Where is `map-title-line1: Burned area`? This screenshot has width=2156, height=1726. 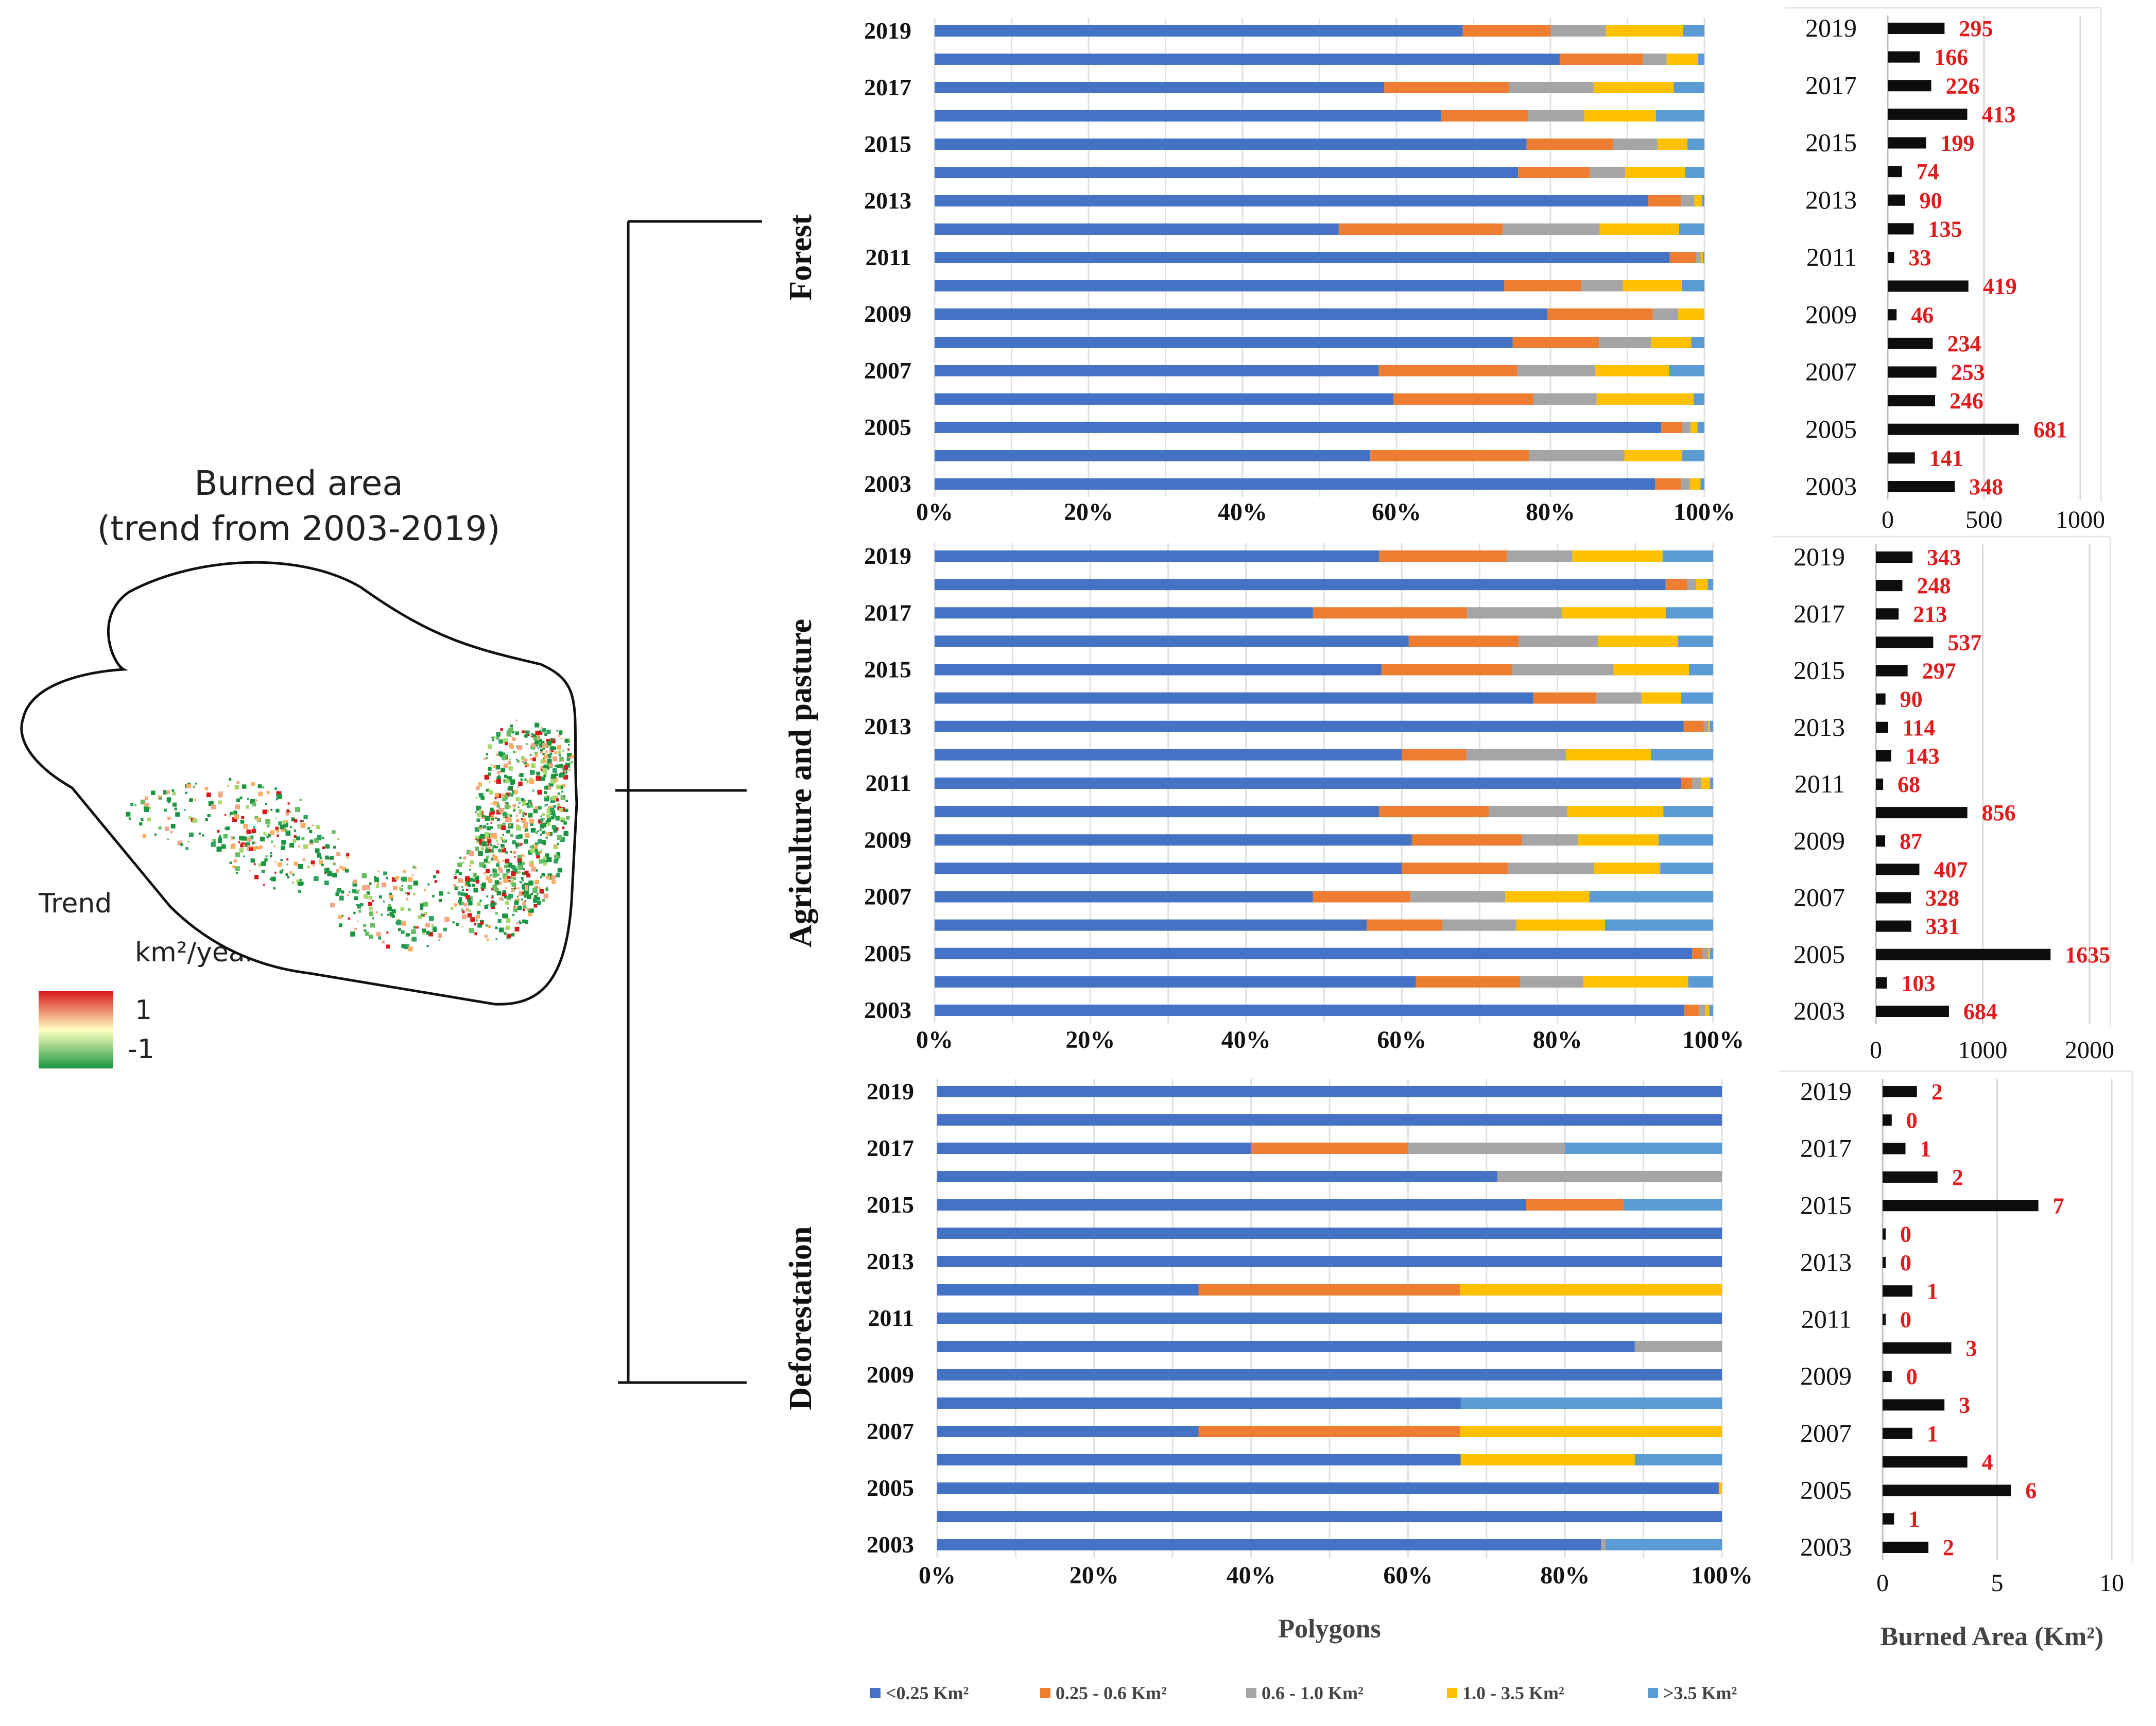 map-title-line1: Burned area is located at coordinates (298, 483).